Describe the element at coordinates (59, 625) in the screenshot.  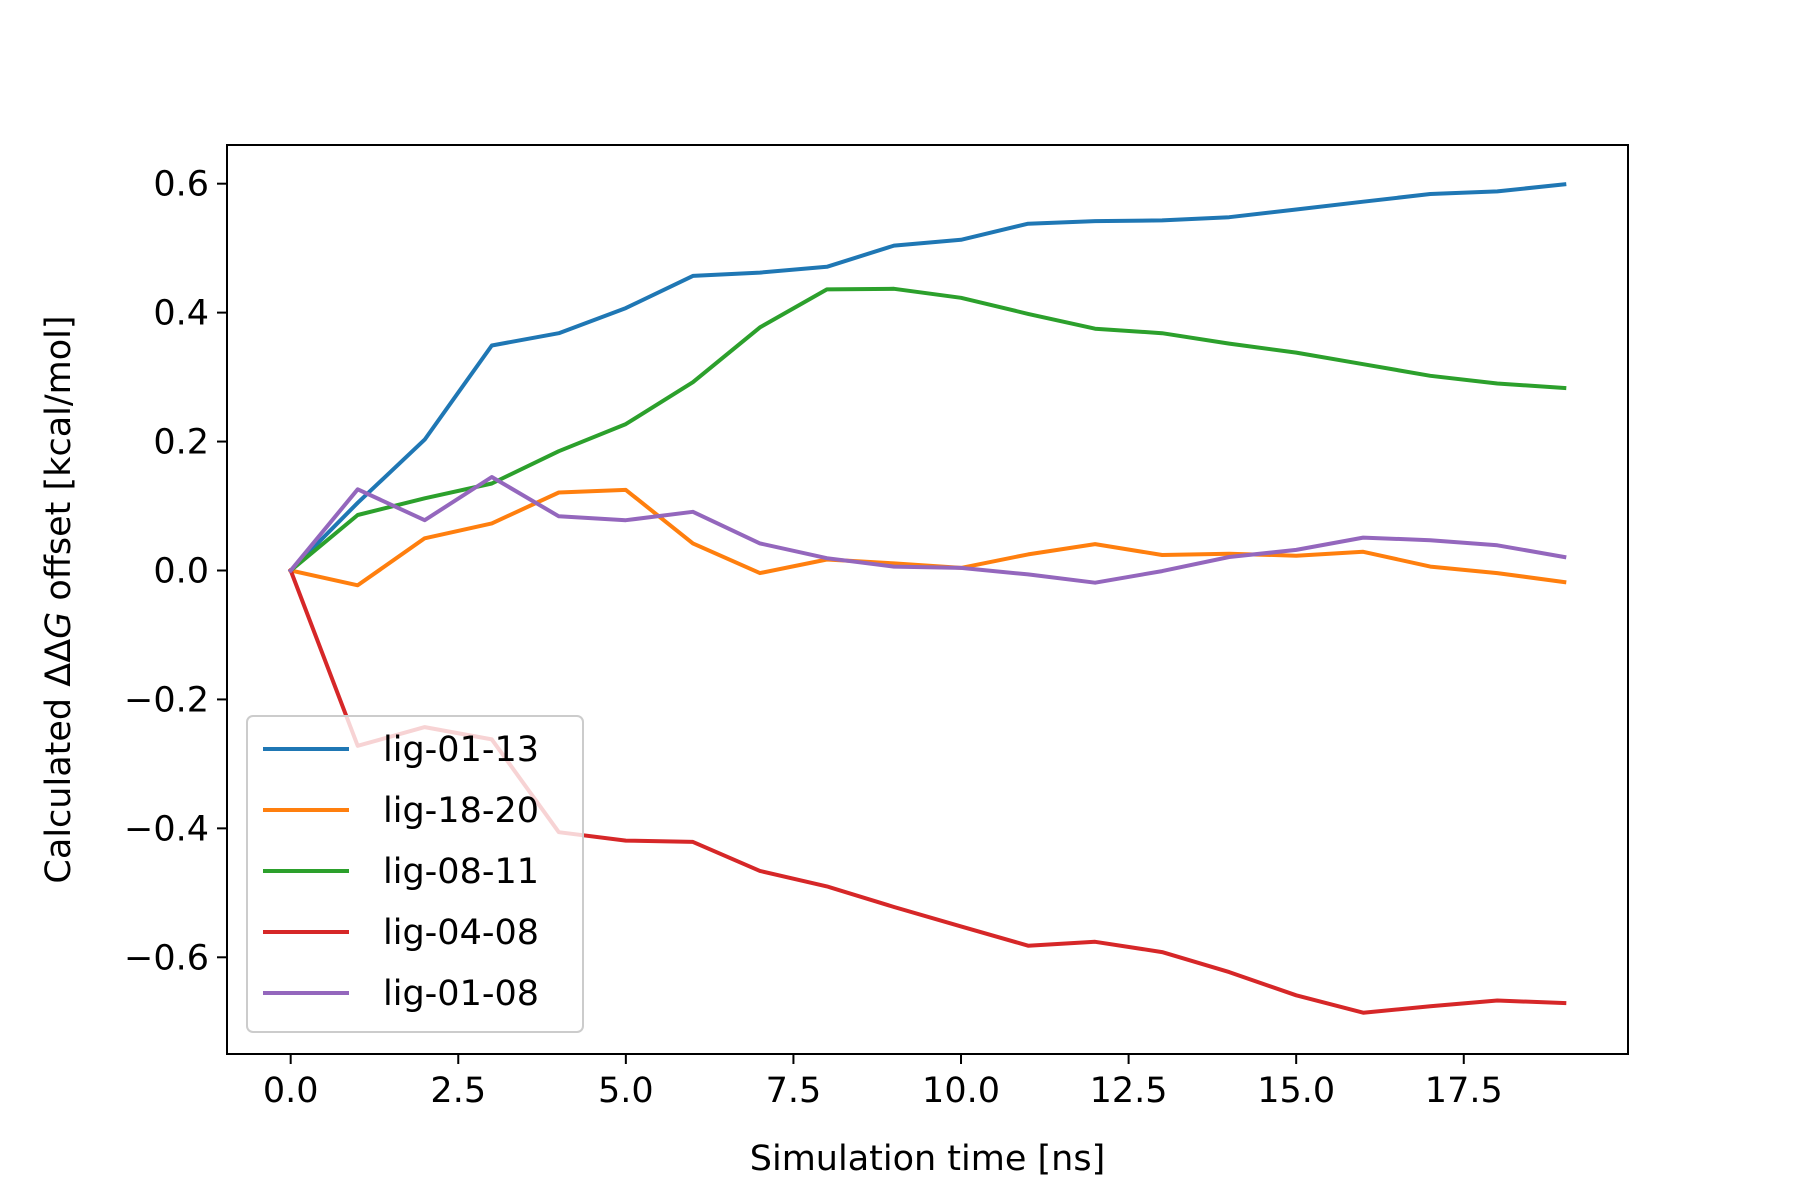
I see `y-axis-label-italic: G` at that location.